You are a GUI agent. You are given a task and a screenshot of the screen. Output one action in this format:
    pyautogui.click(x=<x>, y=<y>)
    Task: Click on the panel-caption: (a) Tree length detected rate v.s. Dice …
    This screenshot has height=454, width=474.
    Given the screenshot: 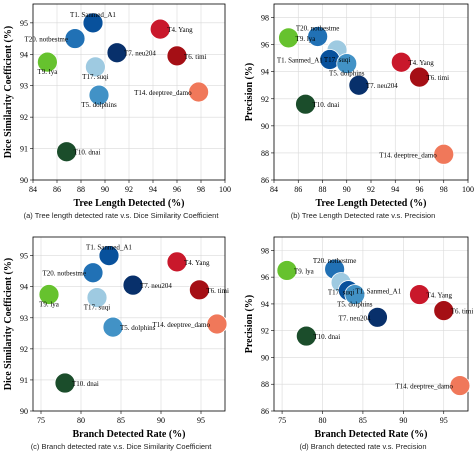 What is the action you would take?
    pyautogui.click(x=122, y=215)
    